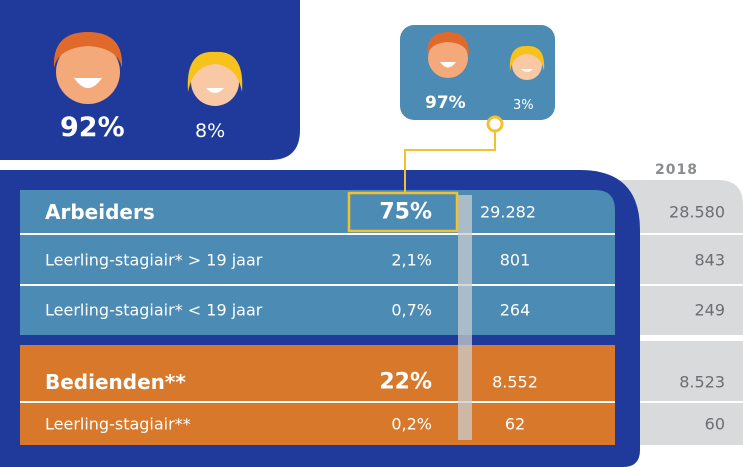 The height and width of the screenshot is (467, 743). What do you see at coordinates (150, 80) in the screenshot?
I see `gender-panel` at bounding box center [150, 80].